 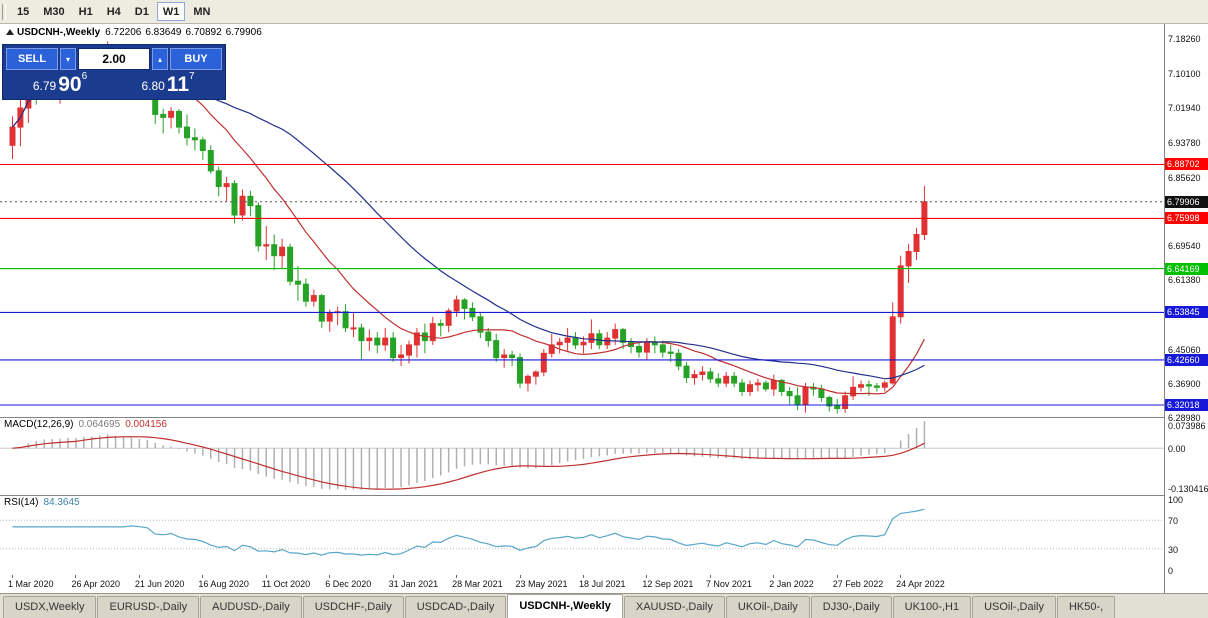 I want to click on rsi-pane: RSI(14) 84.3645, so click(x=582, y=535).